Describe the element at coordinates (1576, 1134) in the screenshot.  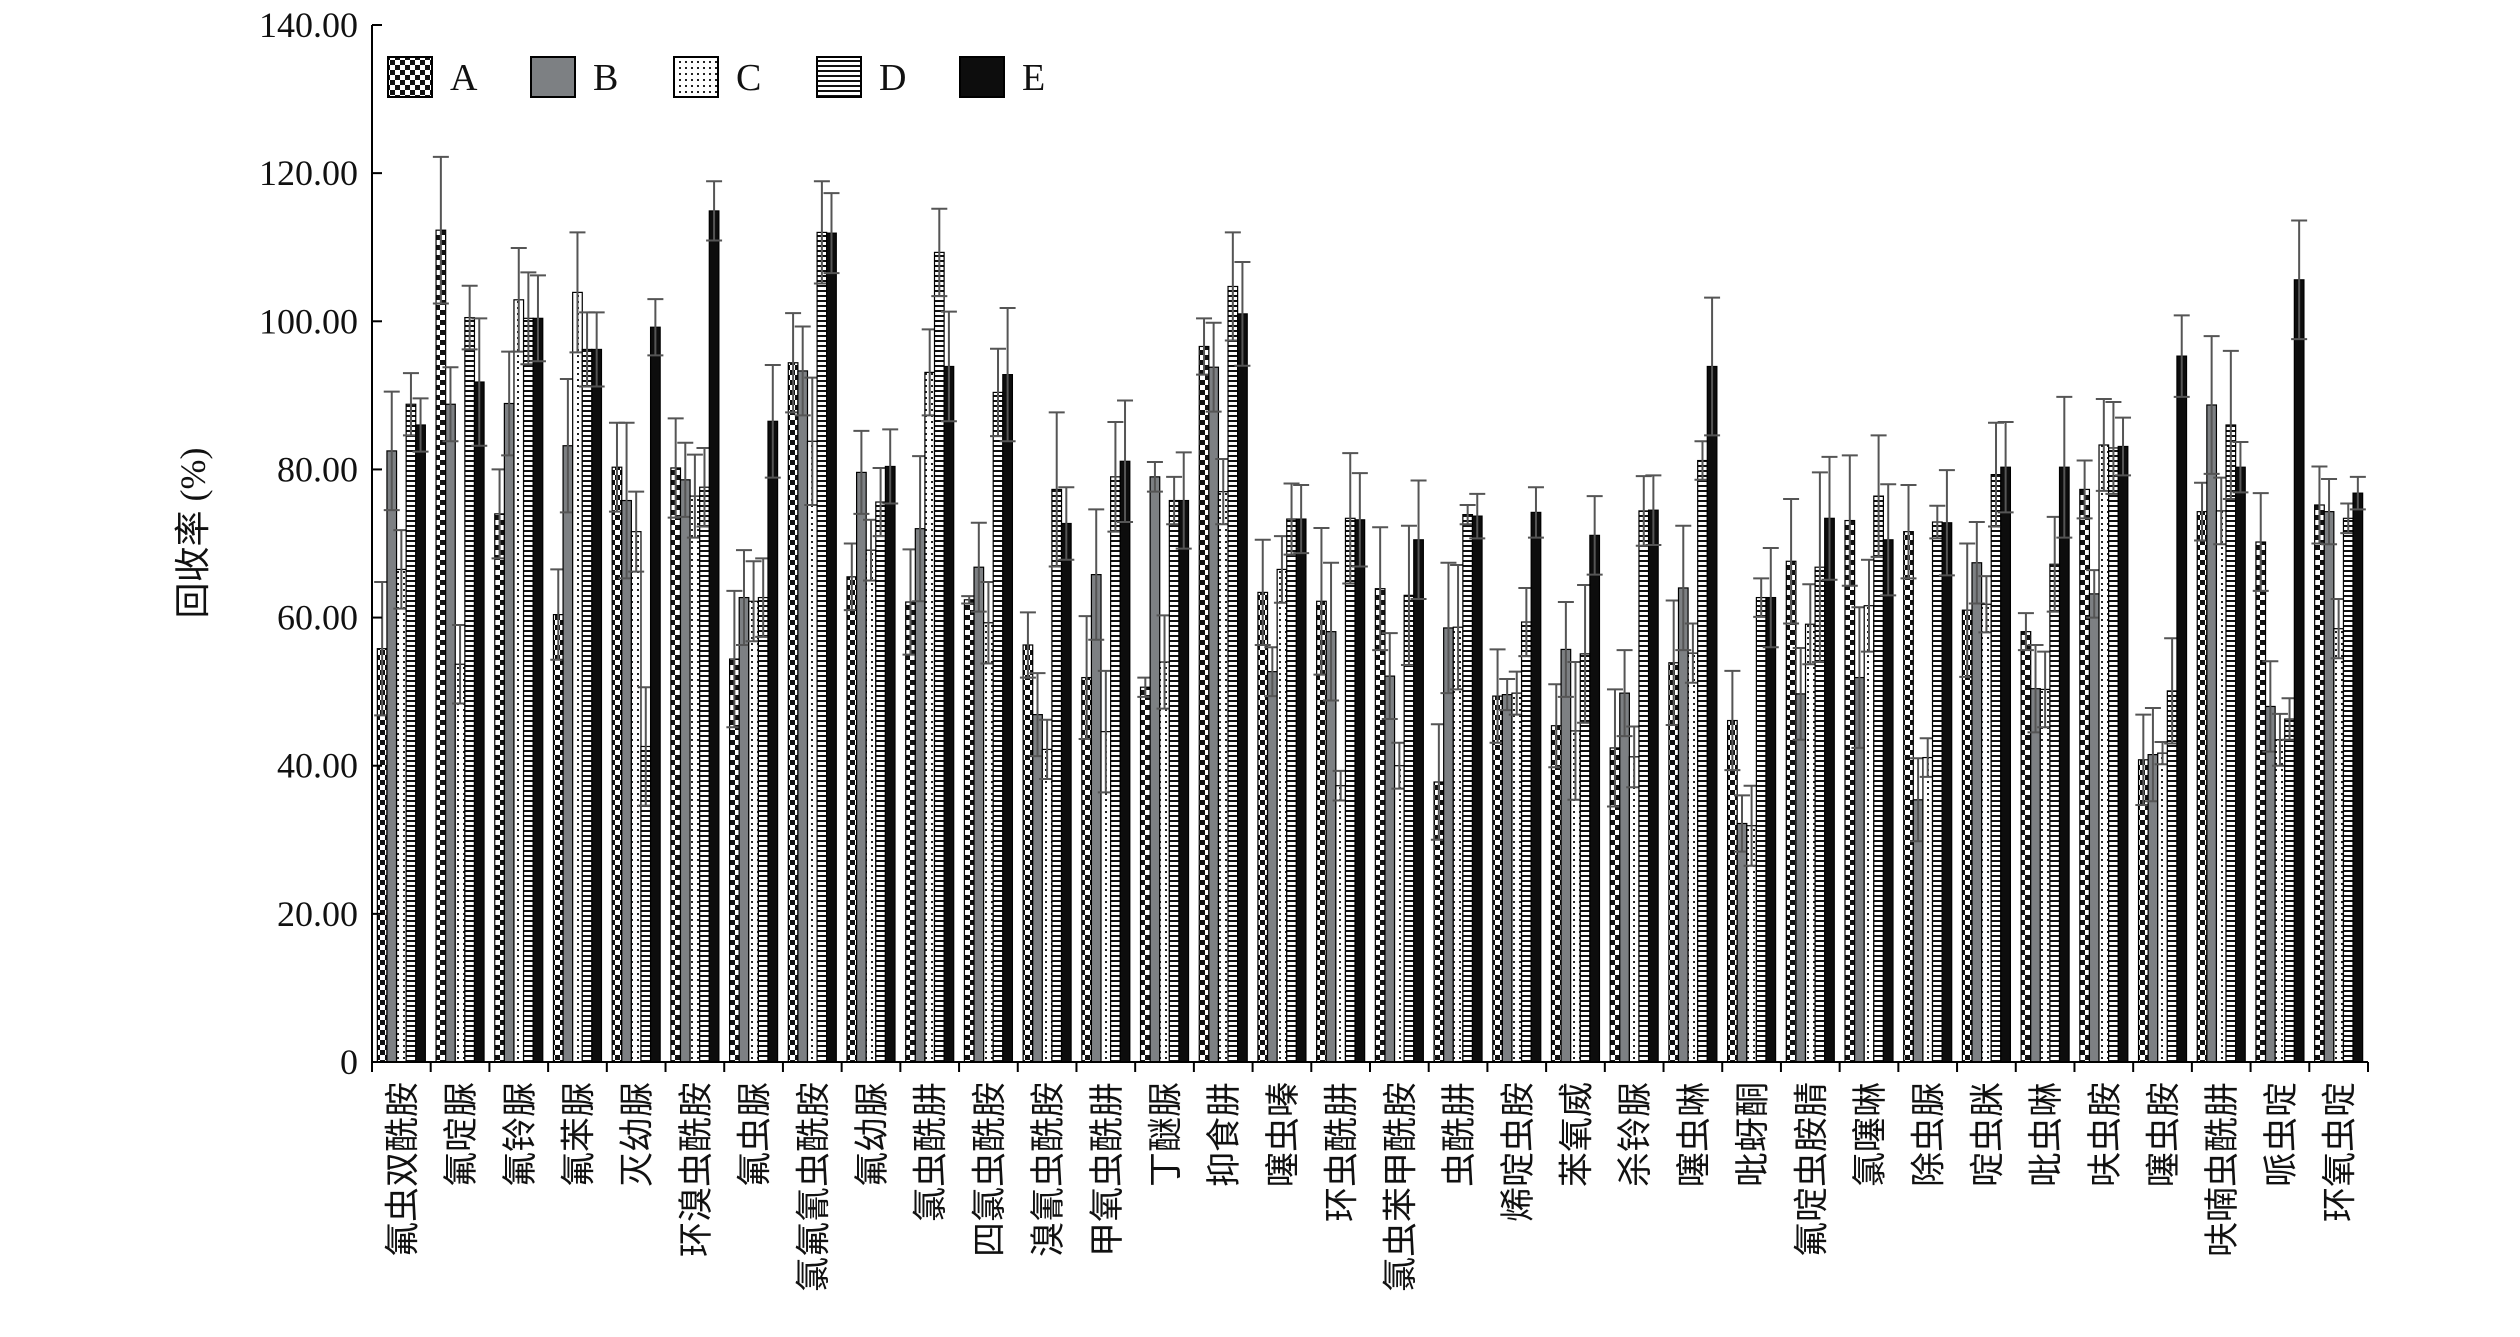
I see `x-tick-label: 苯氧威` at that location.